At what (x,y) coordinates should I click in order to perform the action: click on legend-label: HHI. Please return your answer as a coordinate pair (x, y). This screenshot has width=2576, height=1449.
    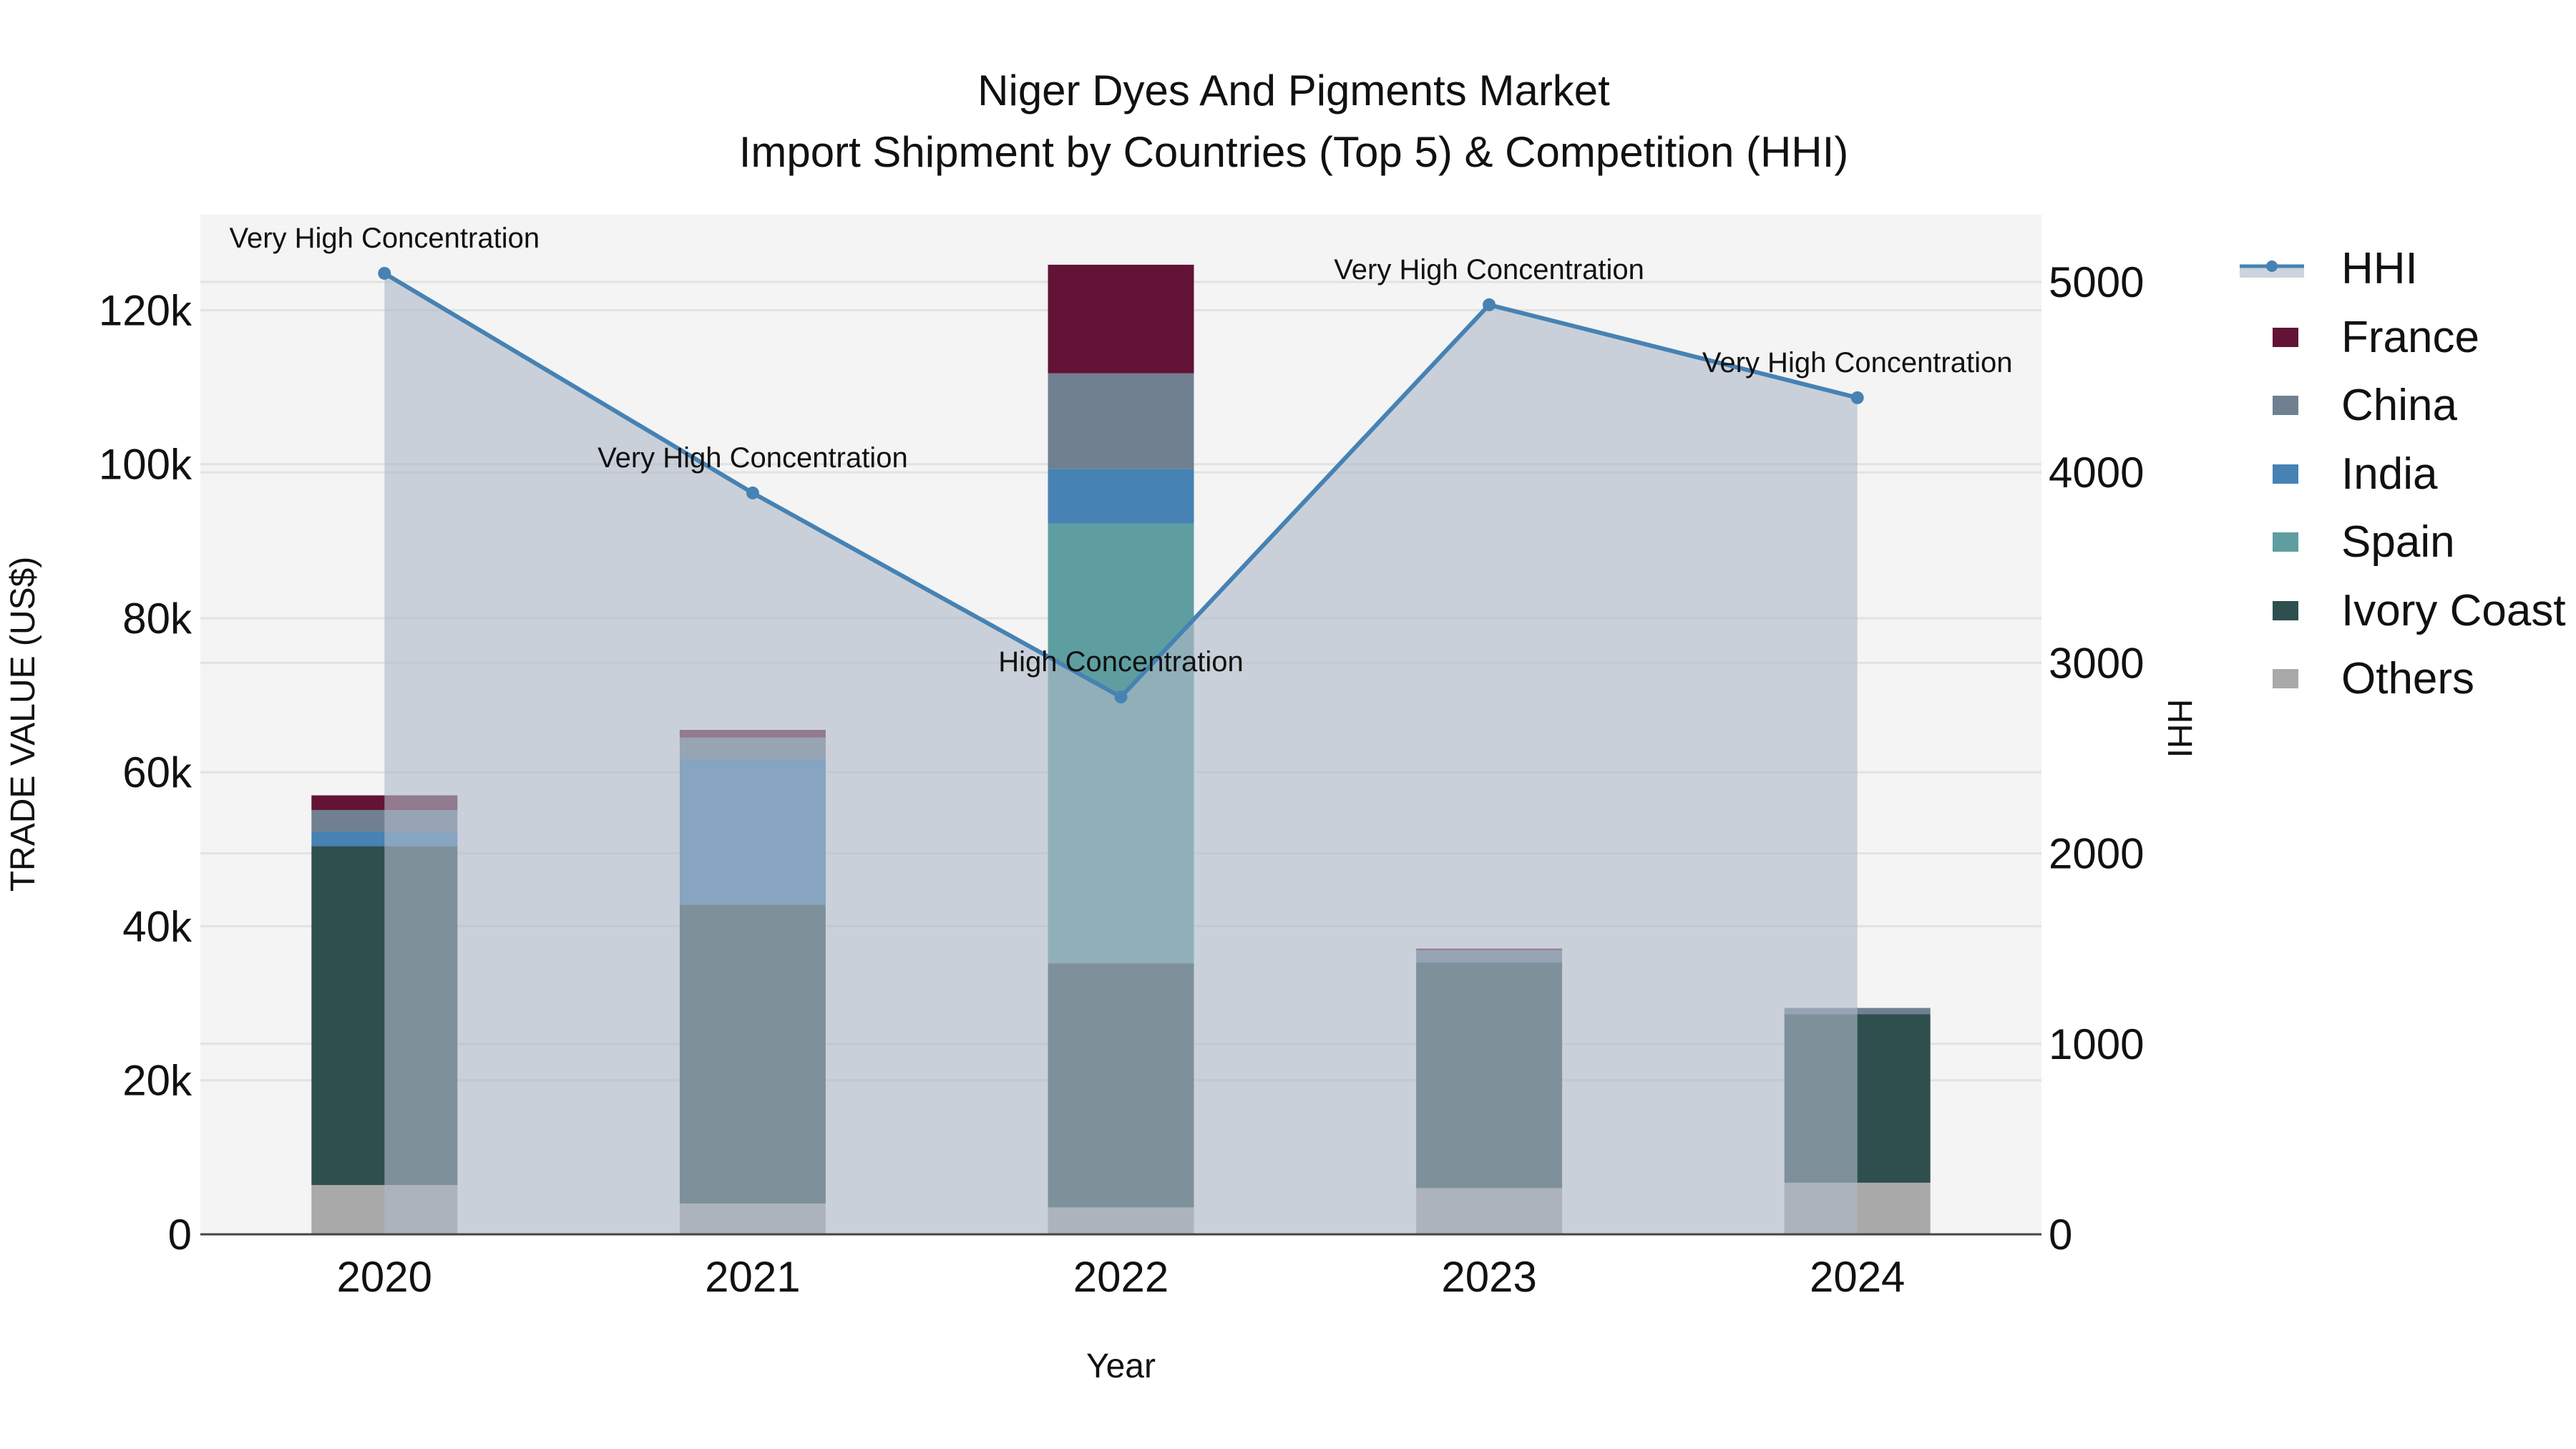
    Looking at the image, I should click on (2379, 269).